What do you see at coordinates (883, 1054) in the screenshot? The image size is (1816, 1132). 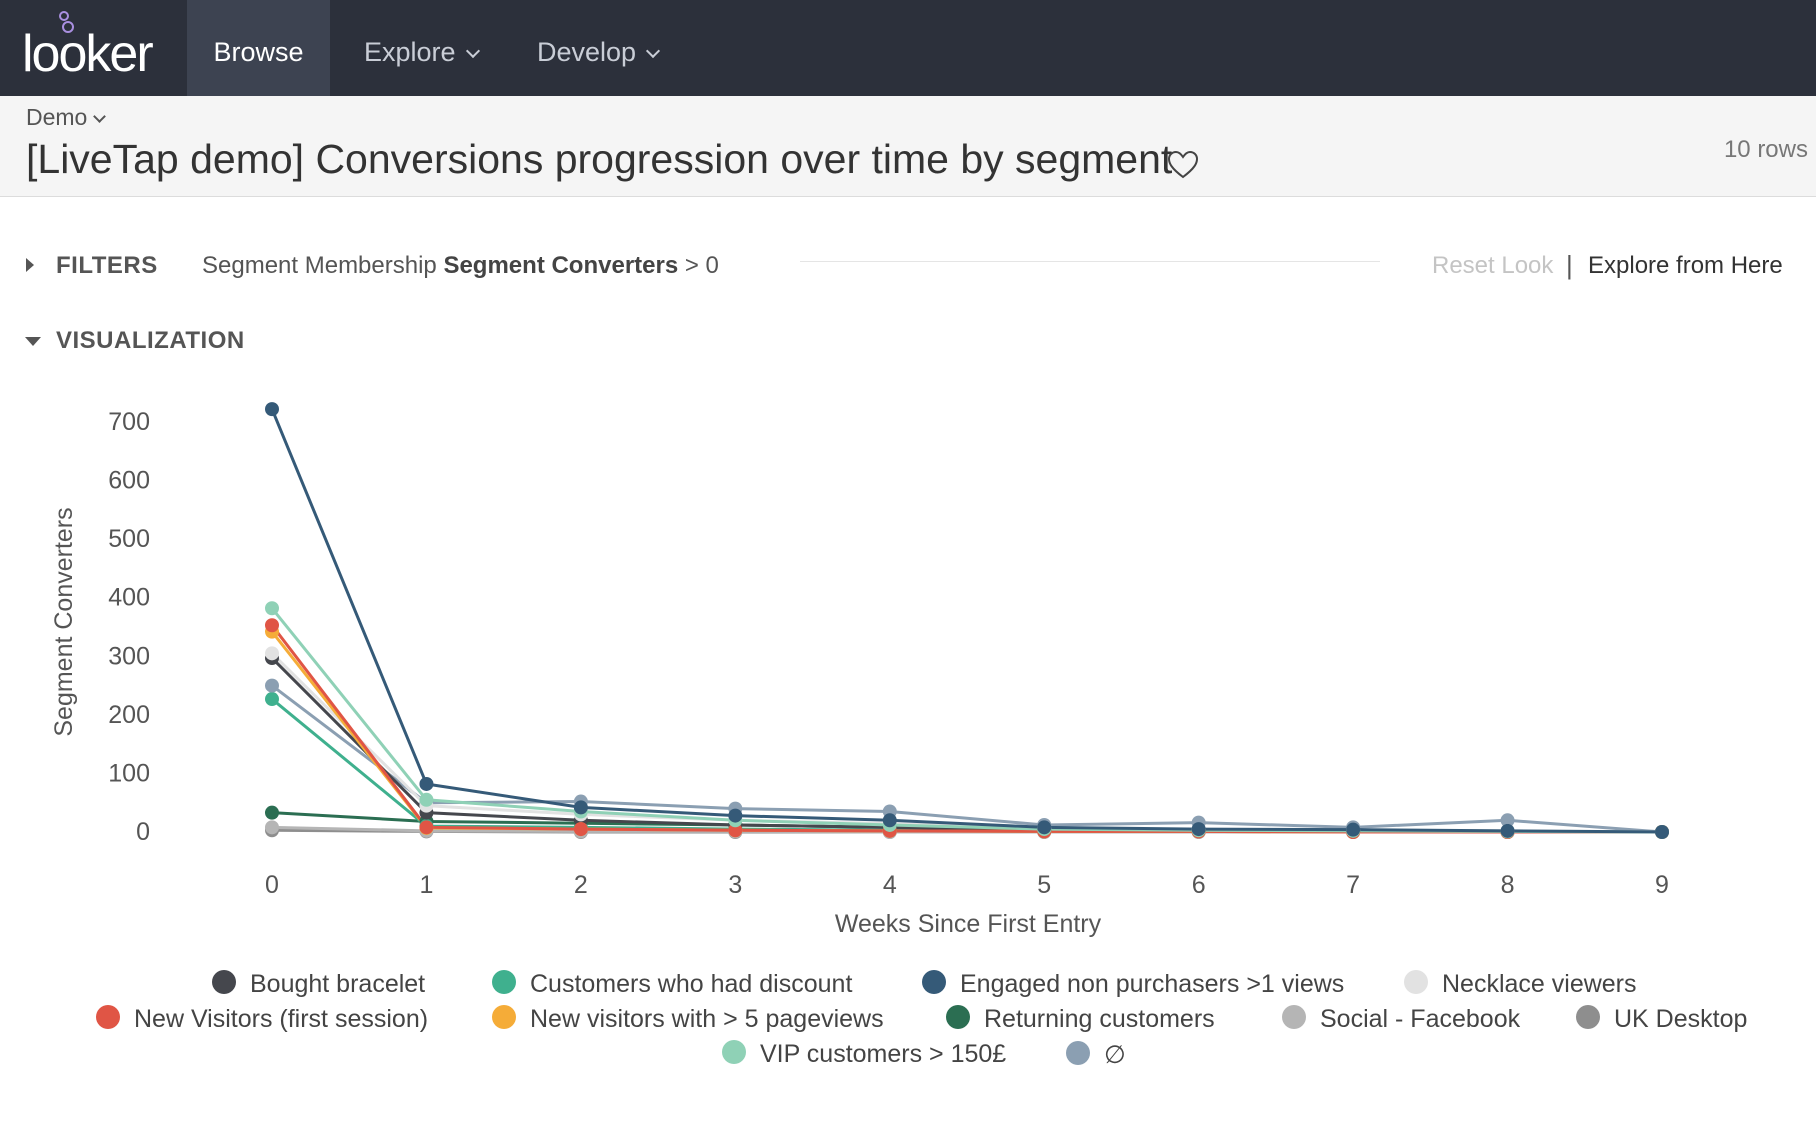 I see `legend-label-9: VIP customers > 150£` at bounding box center [883, 1054].